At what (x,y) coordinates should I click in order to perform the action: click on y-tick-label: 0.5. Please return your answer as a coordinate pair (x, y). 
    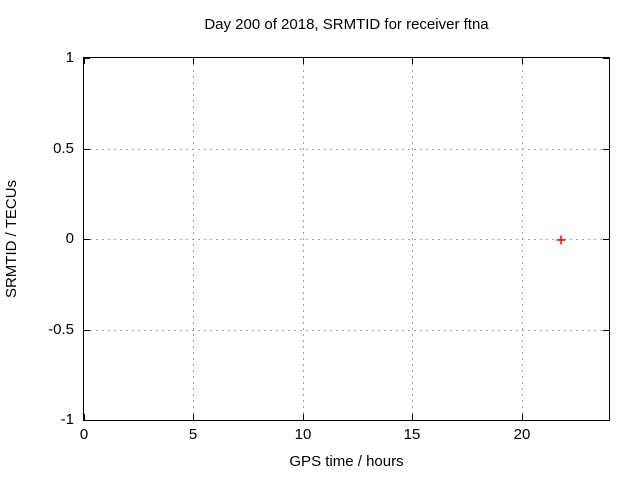
    Looking at the image, I should click on (63, 148).